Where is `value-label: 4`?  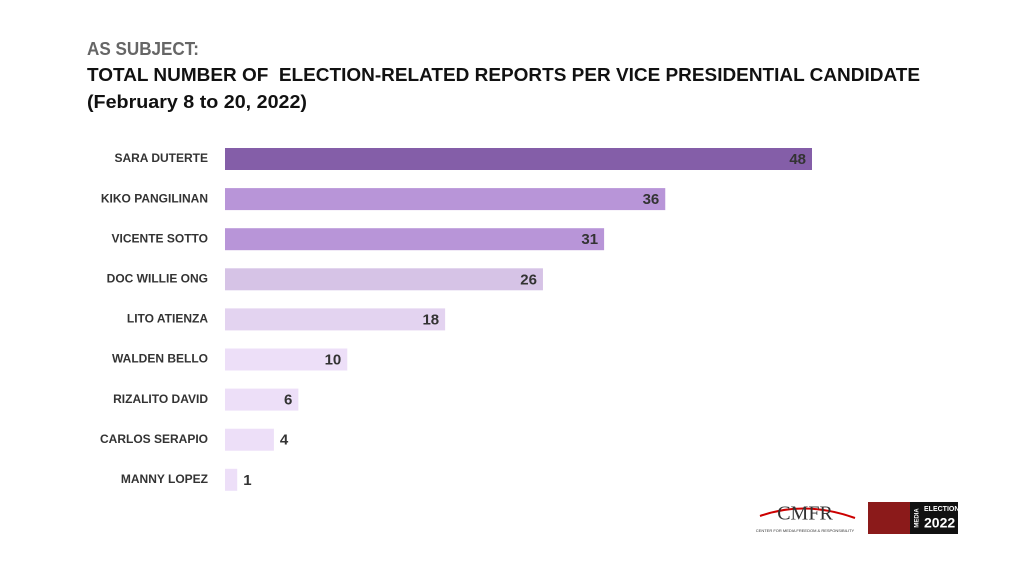
value-label: 4 is located at coordinates (284, 440).